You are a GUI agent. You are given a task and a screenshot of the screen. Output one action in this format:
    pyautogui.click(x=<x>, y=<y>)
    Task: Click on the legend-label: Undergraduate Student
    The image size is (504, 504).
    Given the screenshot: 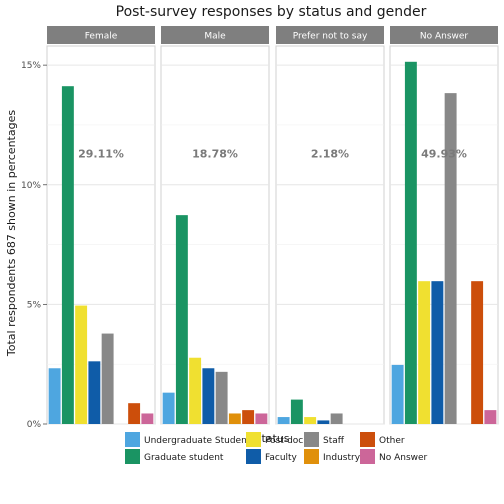 What is the action you would take?
    pyautogui.click(x=197, y=441)
    